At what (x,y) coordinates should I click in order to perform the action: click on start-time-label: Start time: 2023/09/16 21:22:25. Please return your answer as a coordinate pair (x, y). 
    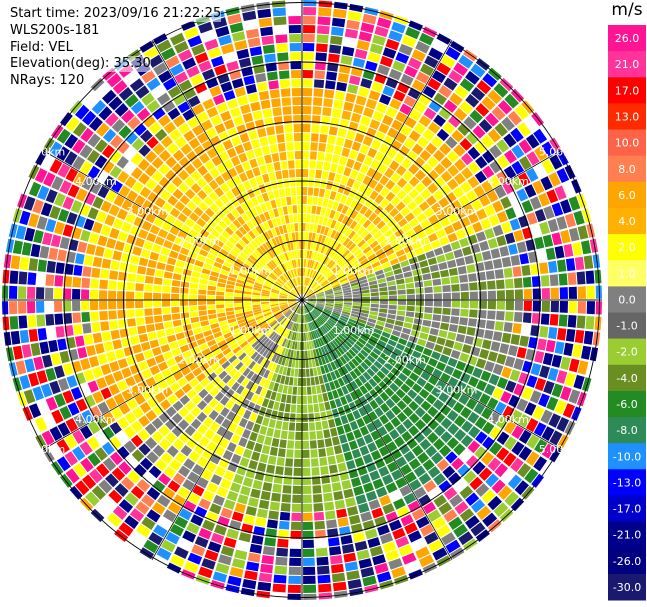
    Looking at the image, I should click on (116, 14).